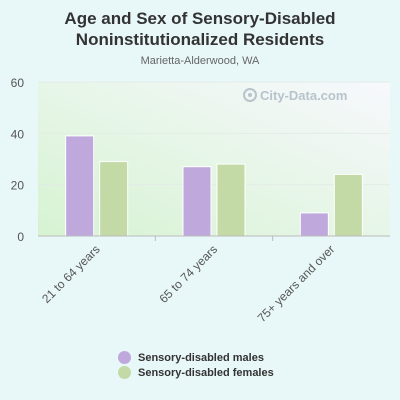 This screenshot has width=400, height=400. What do you see at coordinates (303, 95) in the screenshot?
I see `watermark-text: City-Data.com` at bounding box center [303, 95].